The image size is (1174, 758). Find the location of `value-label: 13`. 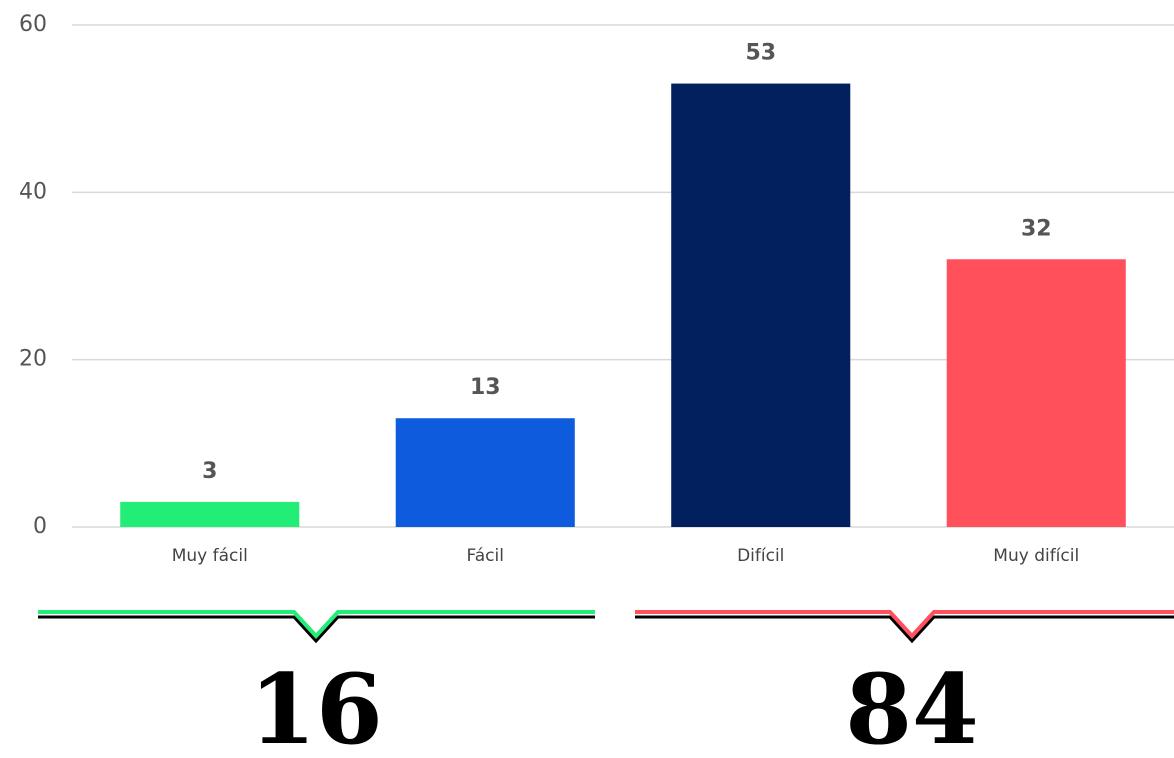

value-label: 13 is located at coordinates (485, 387).